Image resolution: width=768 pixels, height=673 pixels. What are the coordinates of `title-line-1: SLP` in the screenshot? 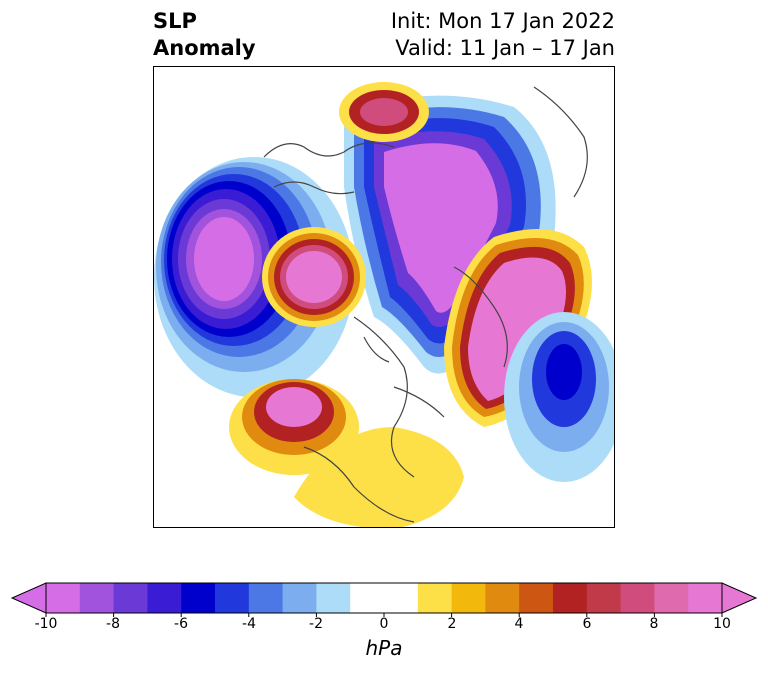 It's located at (175, 21).